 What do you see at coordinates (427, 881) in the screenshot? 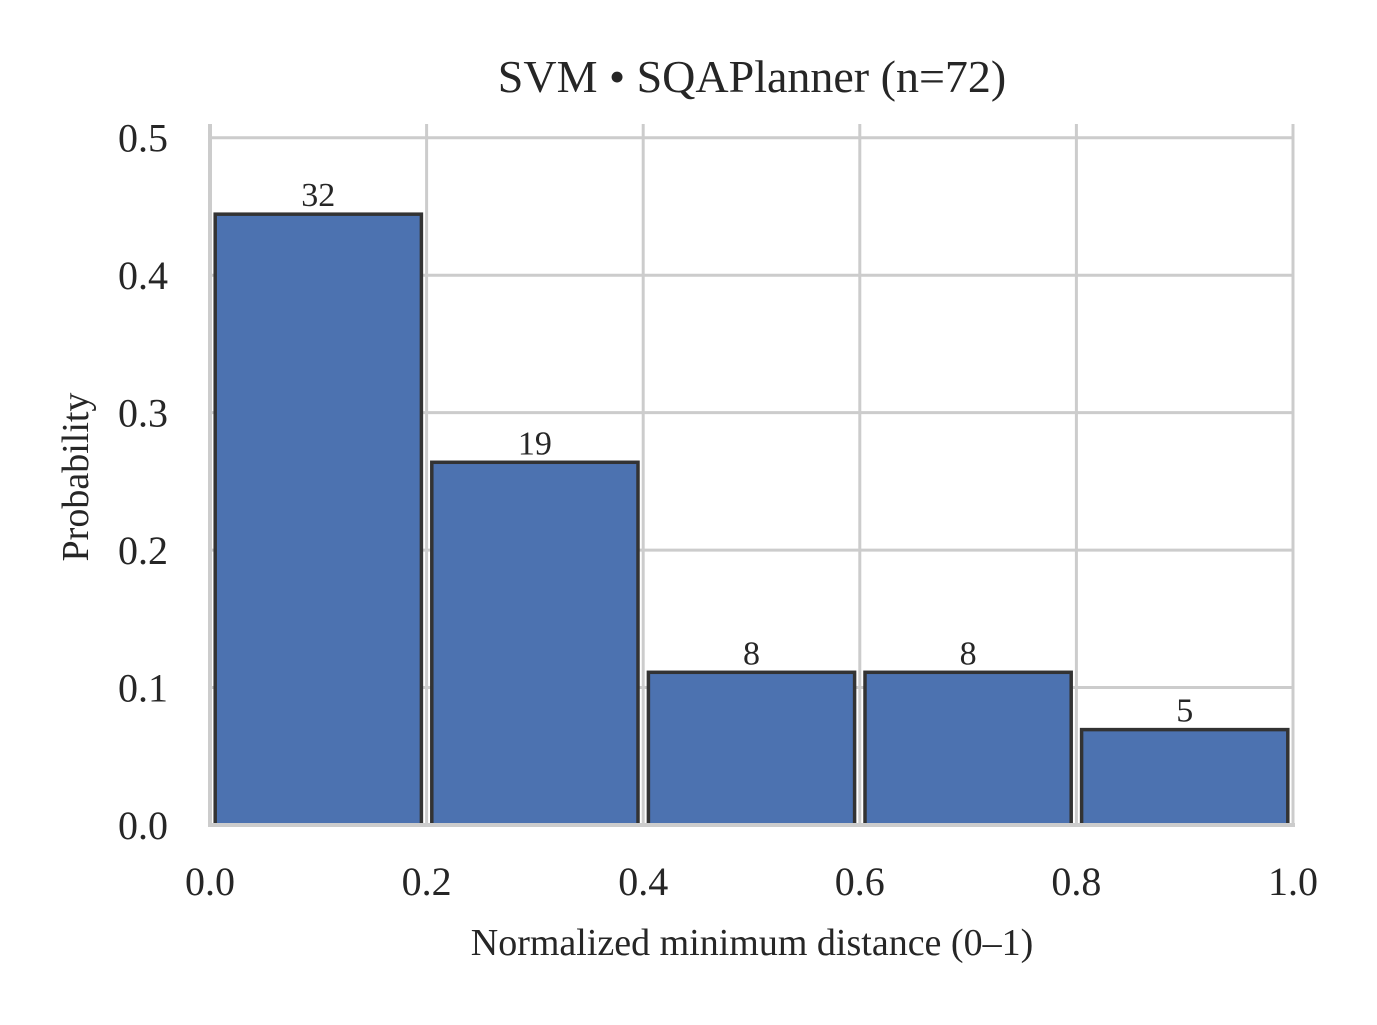
I see `x-tick-label: 0.2` at bounding box center [427, 881].